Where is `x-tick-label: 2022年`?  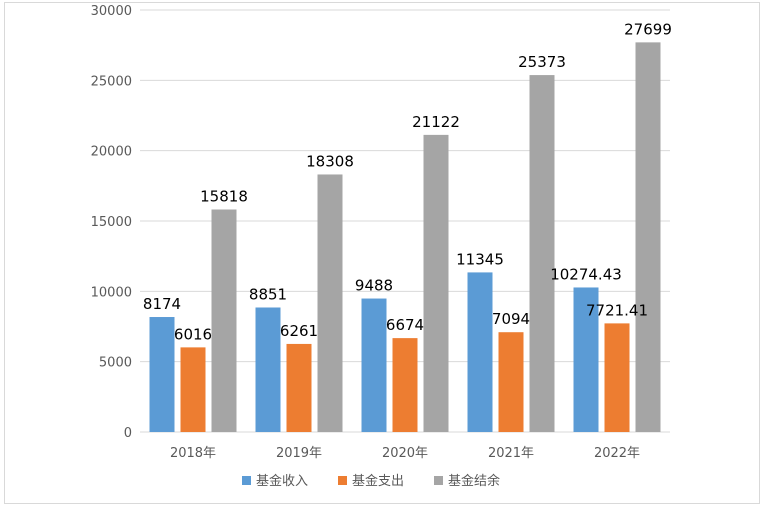
x-tick-label: 2022年 is located at coordinates (617, 453).